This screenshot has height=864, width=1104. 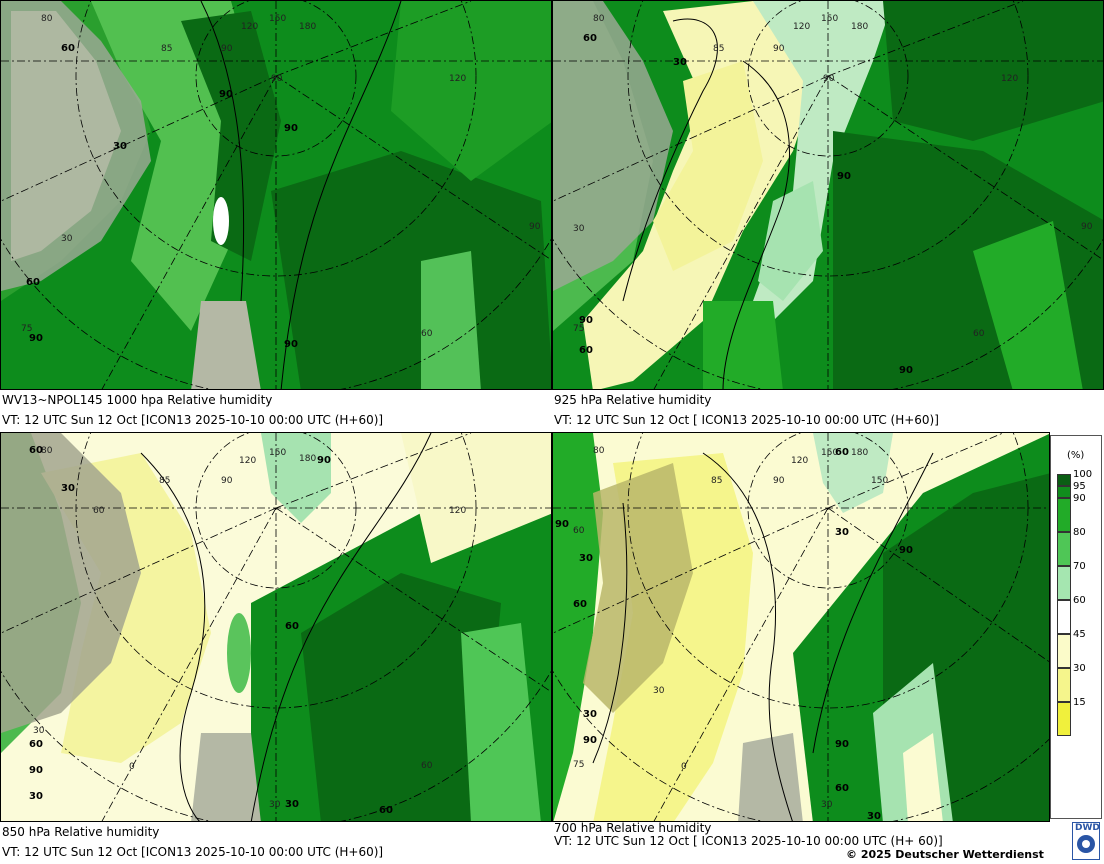 What do you see at coordinates (945, 854) in the screenshot?
I see `copyright: © 2025 Deutscher Wetterdienst` at bounding box center [945, 854].